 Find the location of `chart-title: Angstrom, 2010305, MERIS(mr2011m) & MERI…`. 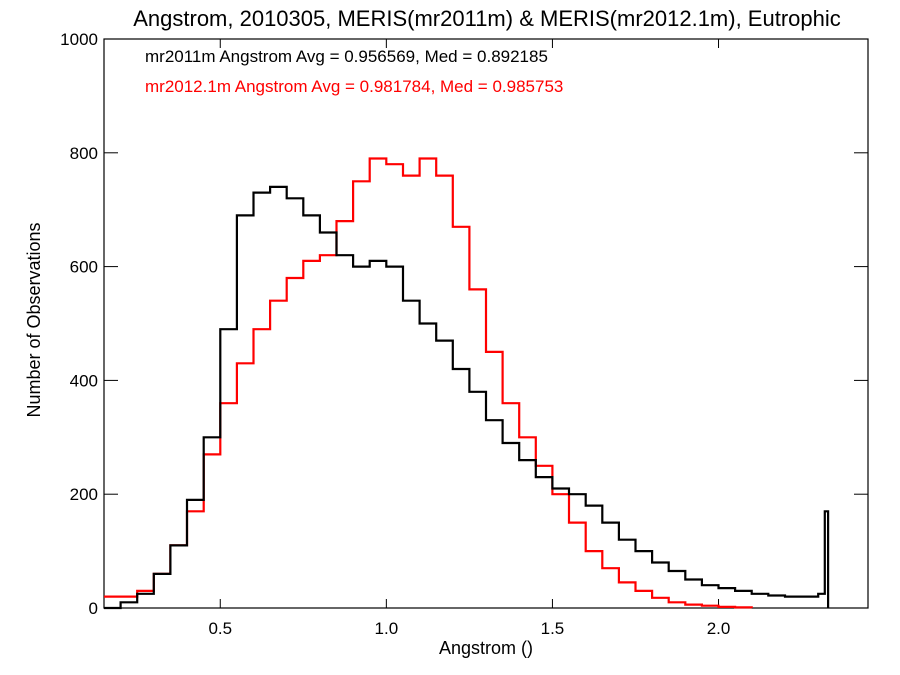

chart-title: Angstrom, 2010305, MERIS(mr2011m) & MERI… is located at coordinates (487, 18).